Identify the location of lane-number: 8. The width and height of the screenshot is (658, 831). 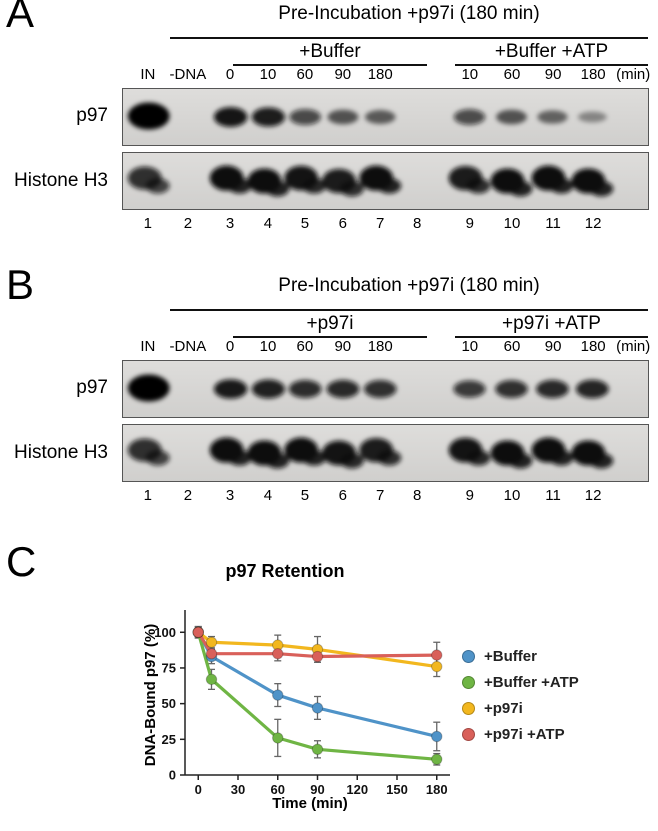
(417, 495).